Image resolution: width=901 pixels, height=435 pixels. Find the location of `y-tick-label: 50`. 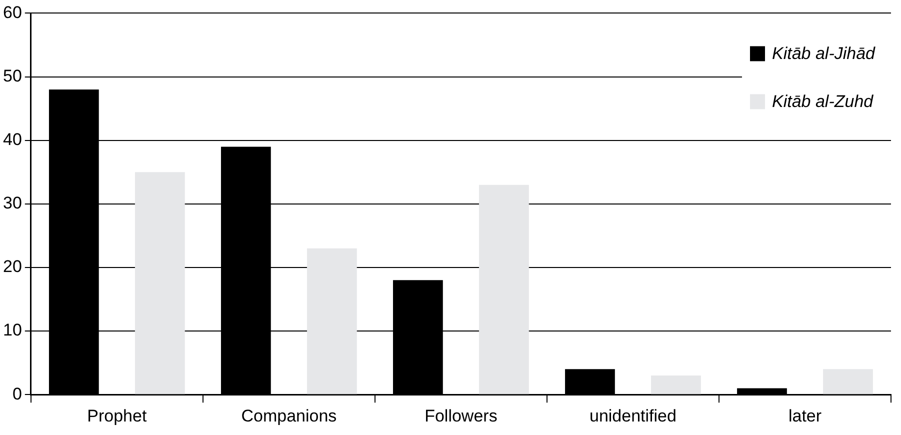

y-tick-label: 50 is located at coordinates (12, 76).